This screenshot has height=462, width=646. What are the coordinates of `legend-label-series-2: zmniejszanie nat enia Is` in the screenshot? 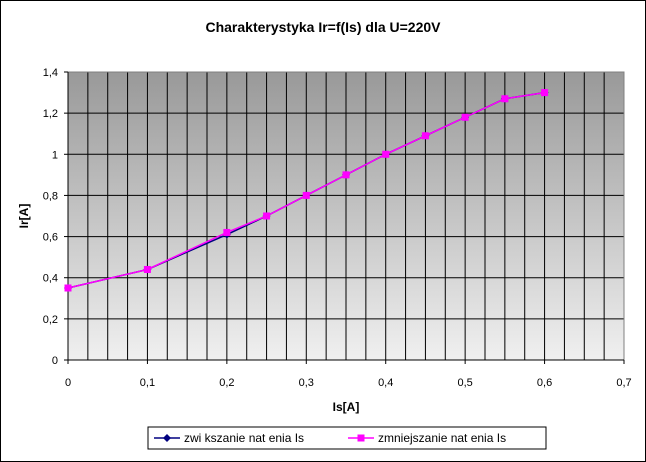 It's located at (442, 438).